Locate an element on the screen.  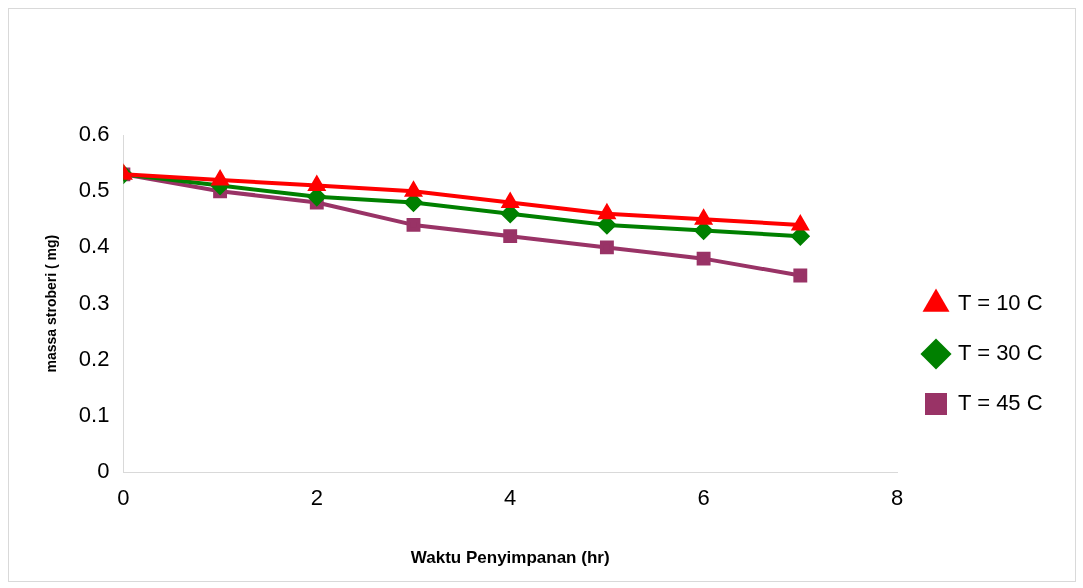
y-tick-label: 0.1 is located at coordinates (94, 415).